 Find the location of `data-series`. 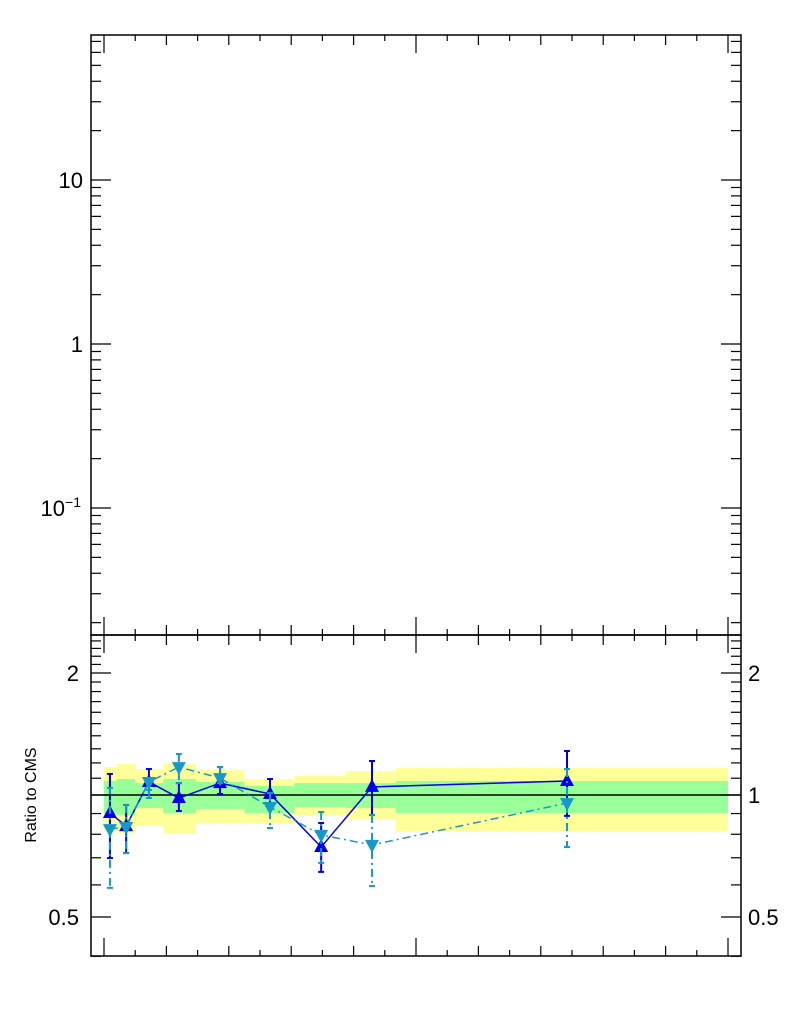

data-series is located at coordinates (338, 819).